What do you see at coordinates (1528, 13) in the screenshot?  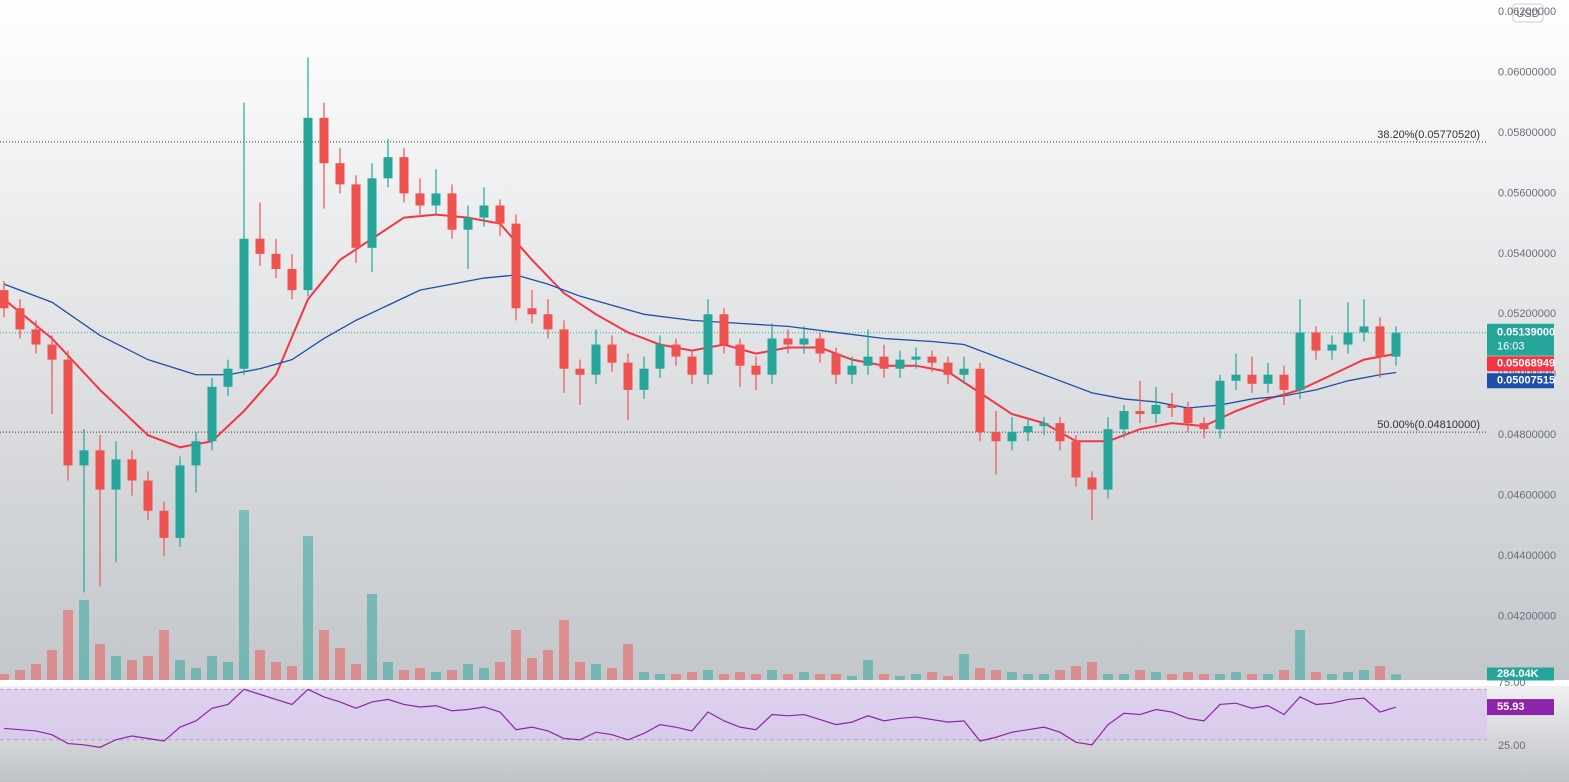 I see `currency-box` at bounding box center [1528, 13].